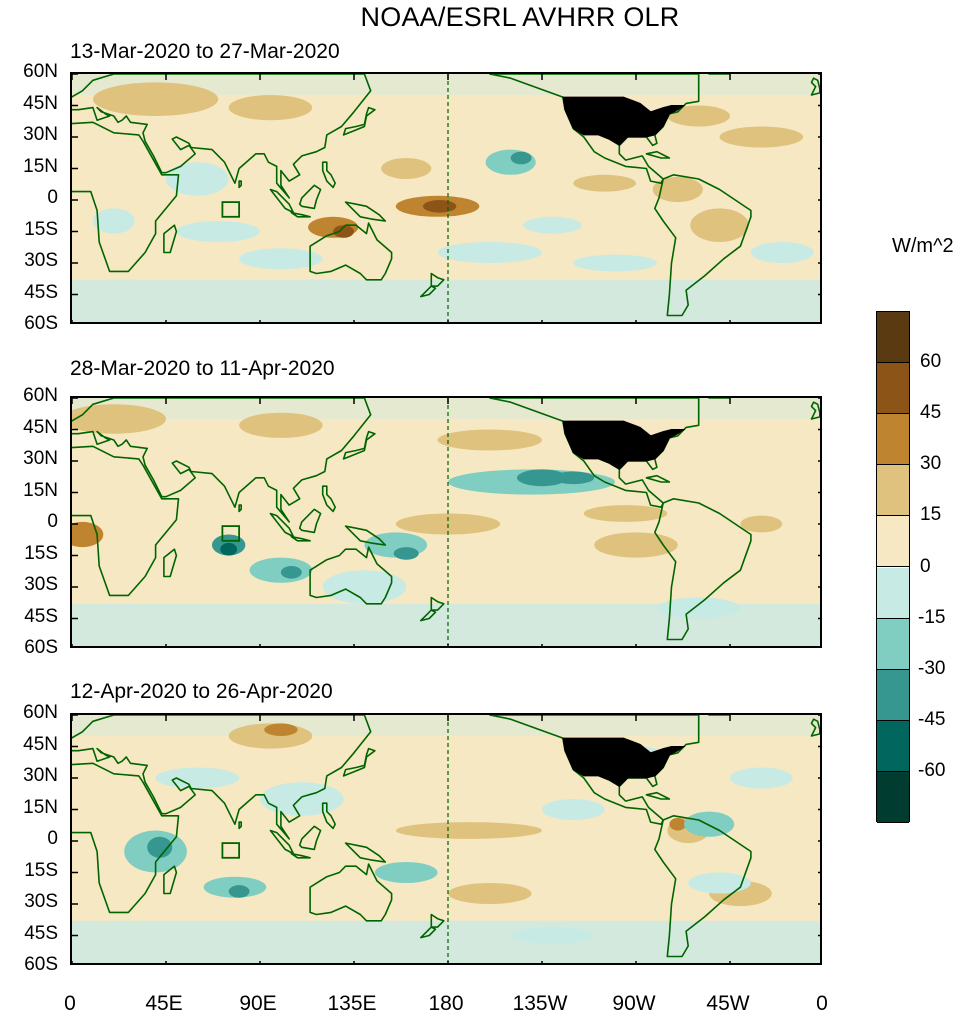 Image resolution: width=980 pixels, height=1016 pixels. I want to click on lon-label: 135W, so click(540, 1003).